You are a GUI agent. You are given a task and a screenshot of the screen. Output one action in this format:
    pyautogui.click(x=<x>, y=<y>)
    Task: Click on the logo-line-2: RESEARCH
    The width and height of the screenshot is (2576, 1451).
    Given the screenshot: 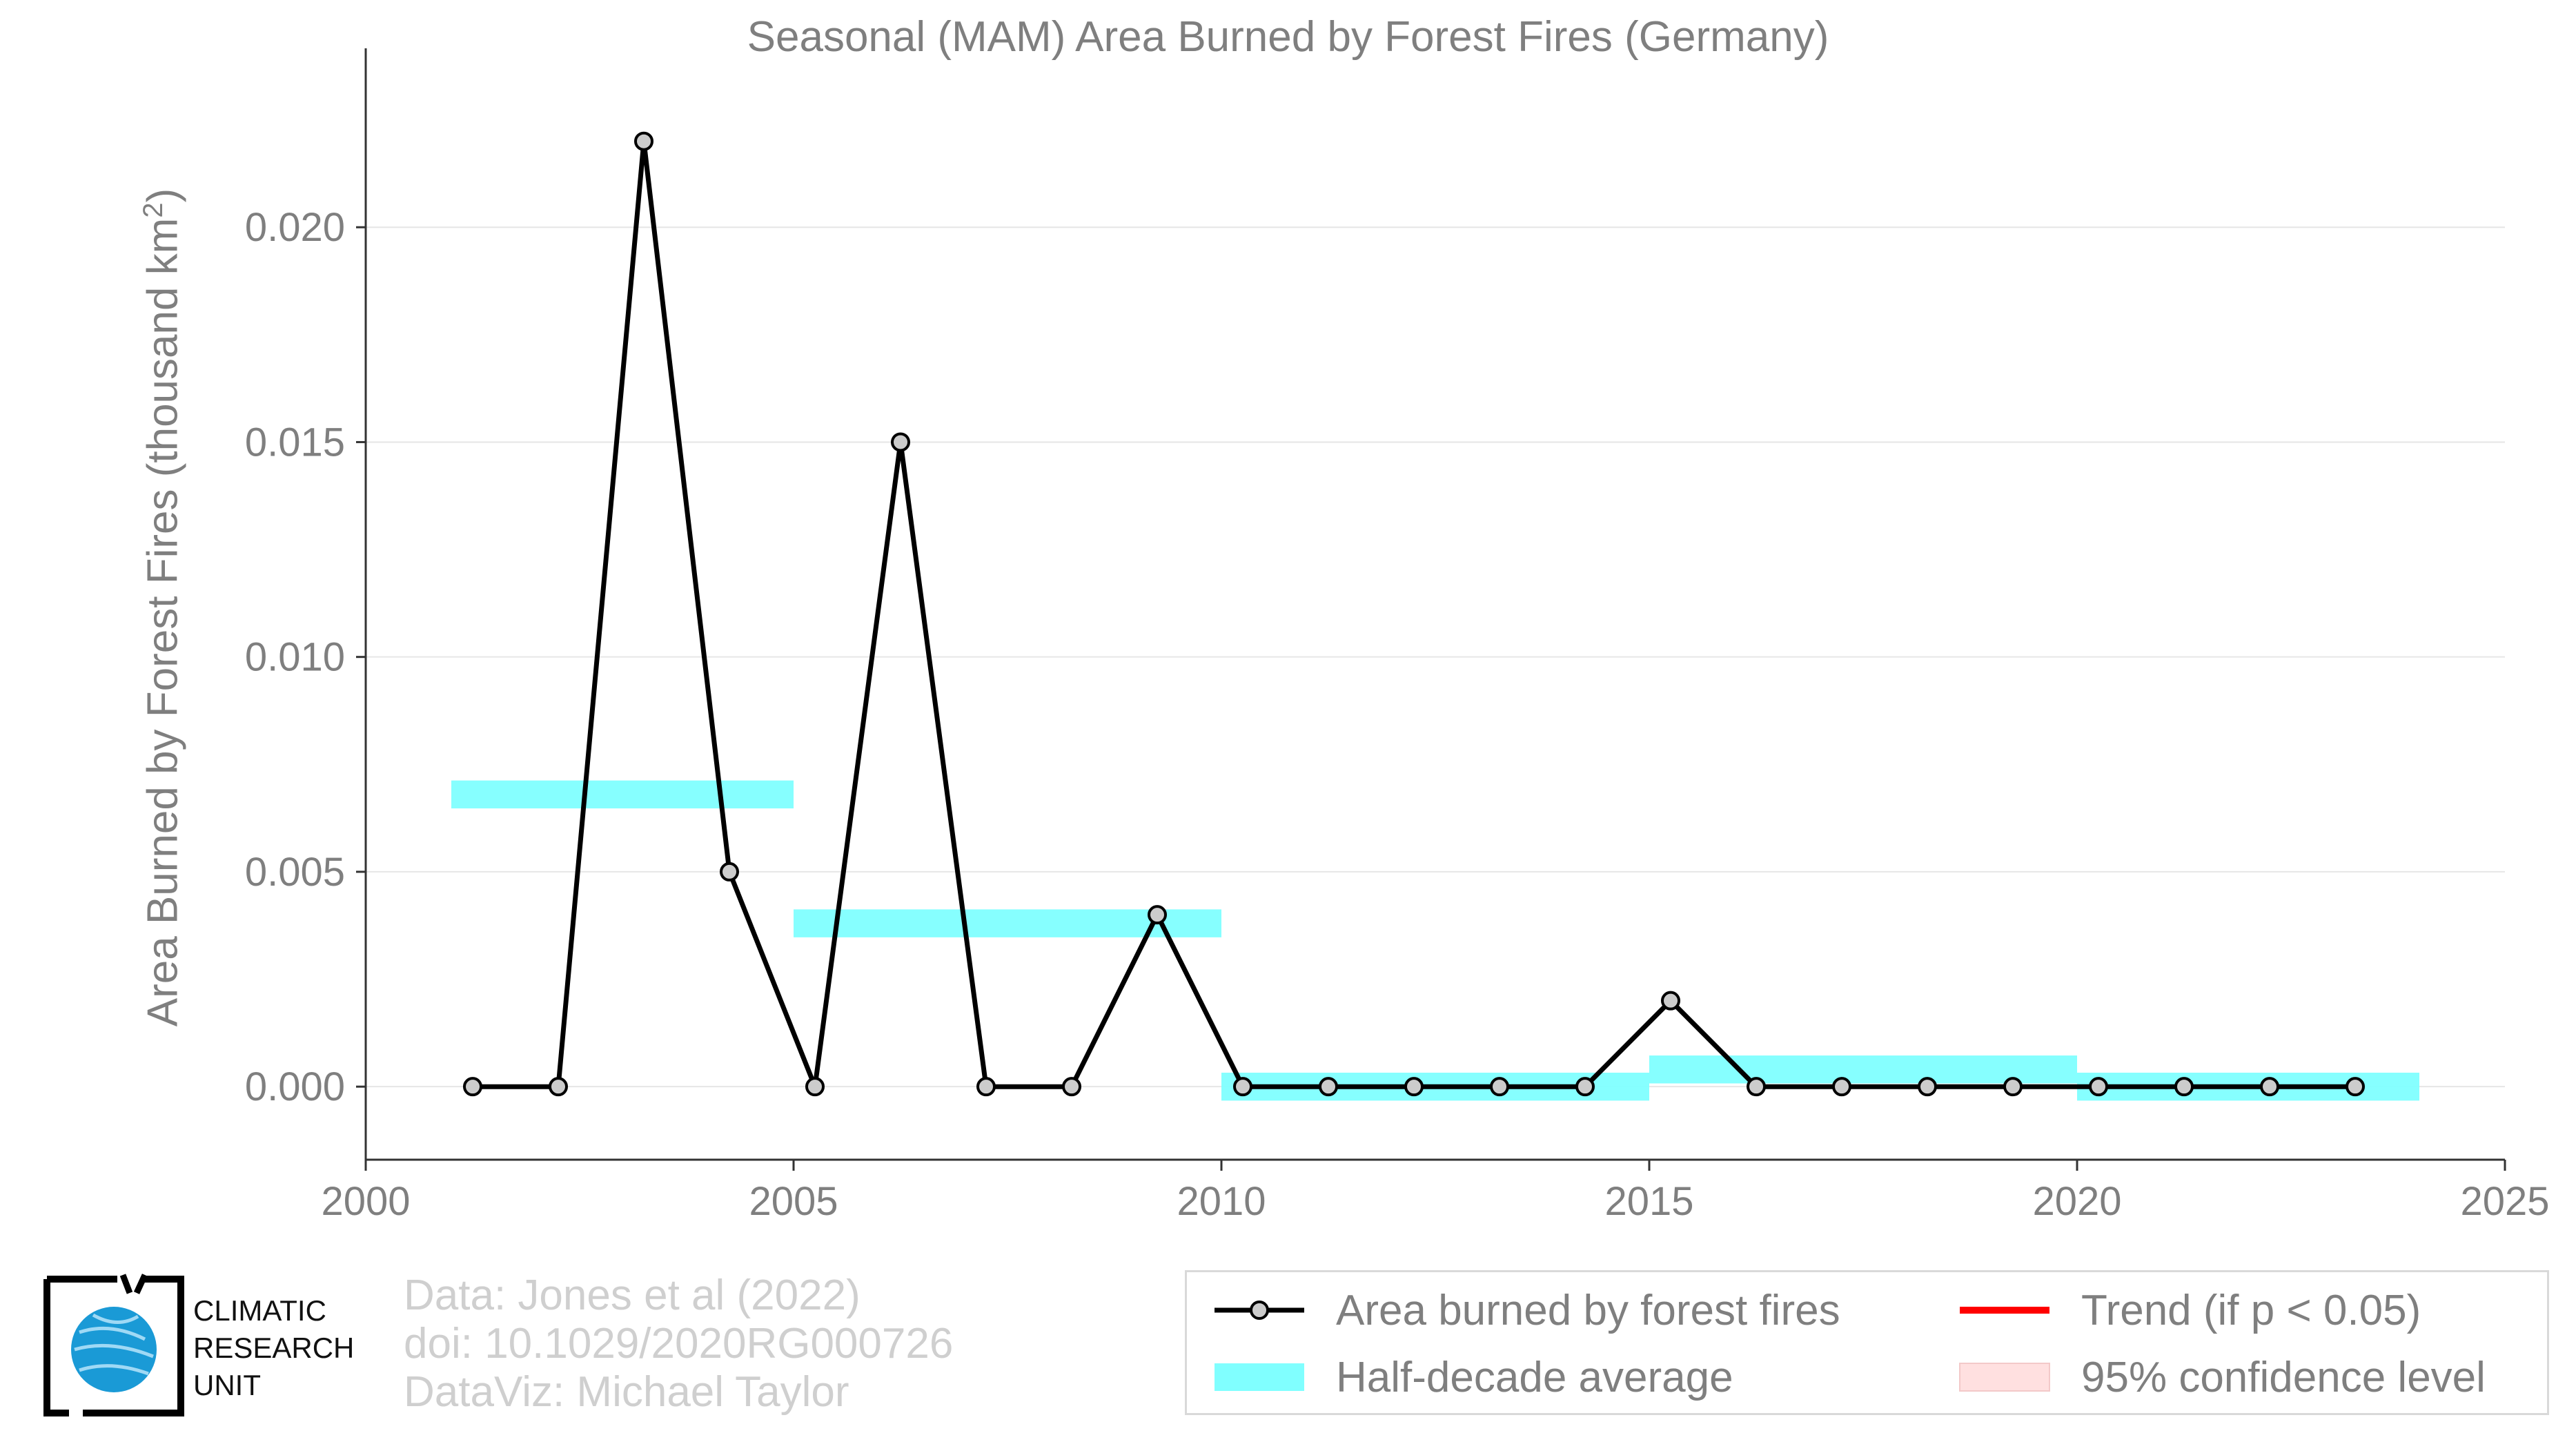 What is the action you would take?
    pyautogui.click(x=274, y=1348)
    